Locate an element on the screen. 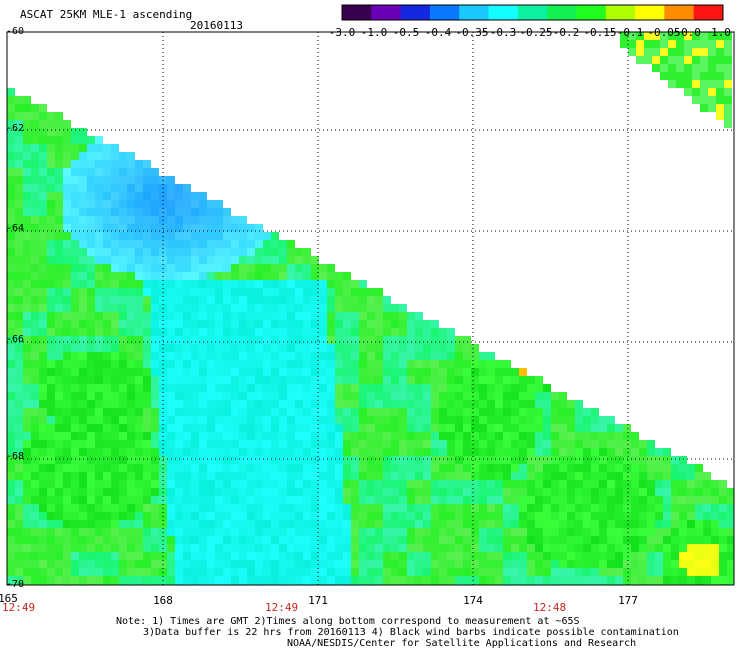 The image size is (740, 650). lat-label: -70 is located at coordinates (15, 584).